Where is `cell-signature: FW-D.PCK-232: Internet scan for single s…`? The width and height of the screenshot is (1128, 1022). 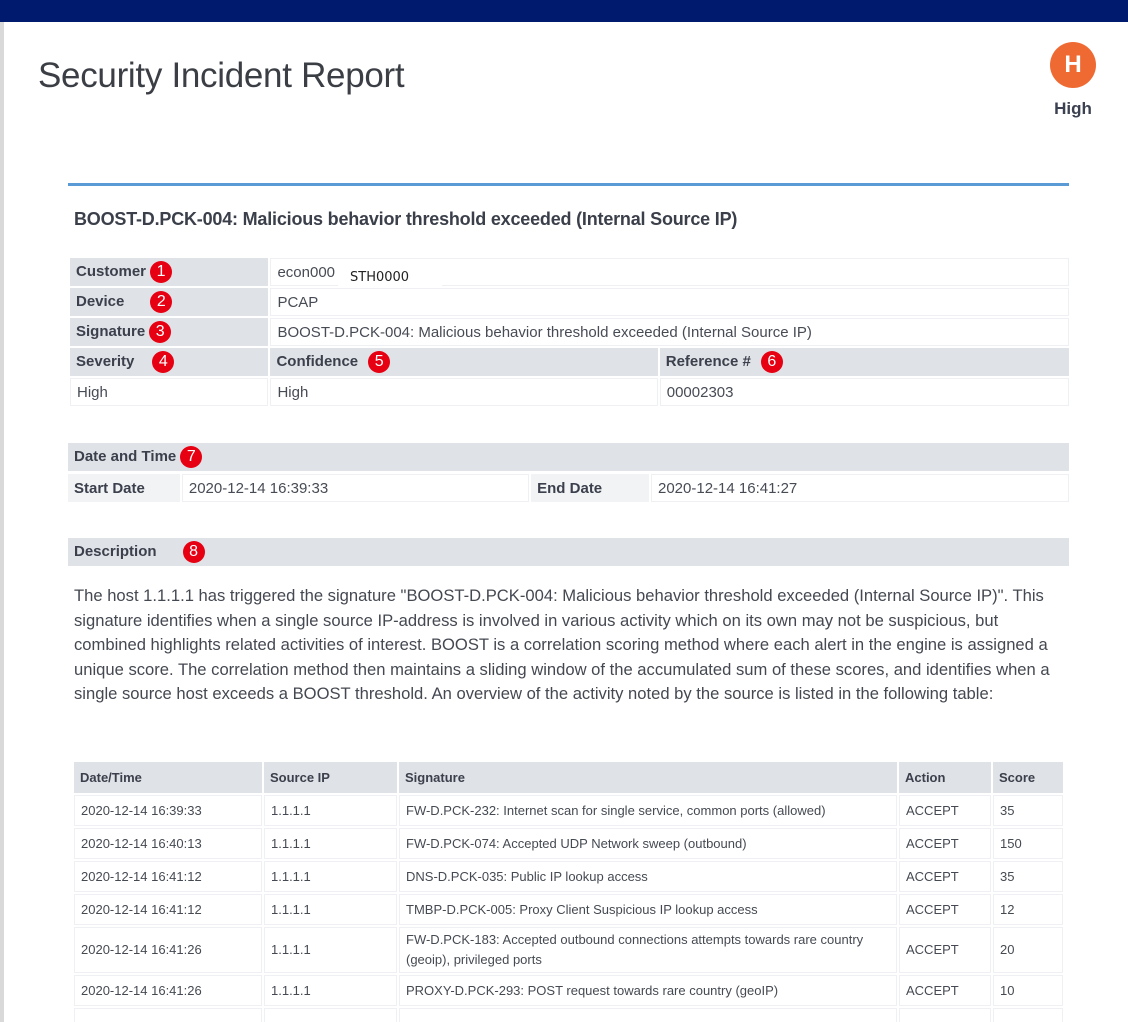 cell-signature: FW-D.PCK-232: Internet scan for single s… is located at coordinates (648, 810).